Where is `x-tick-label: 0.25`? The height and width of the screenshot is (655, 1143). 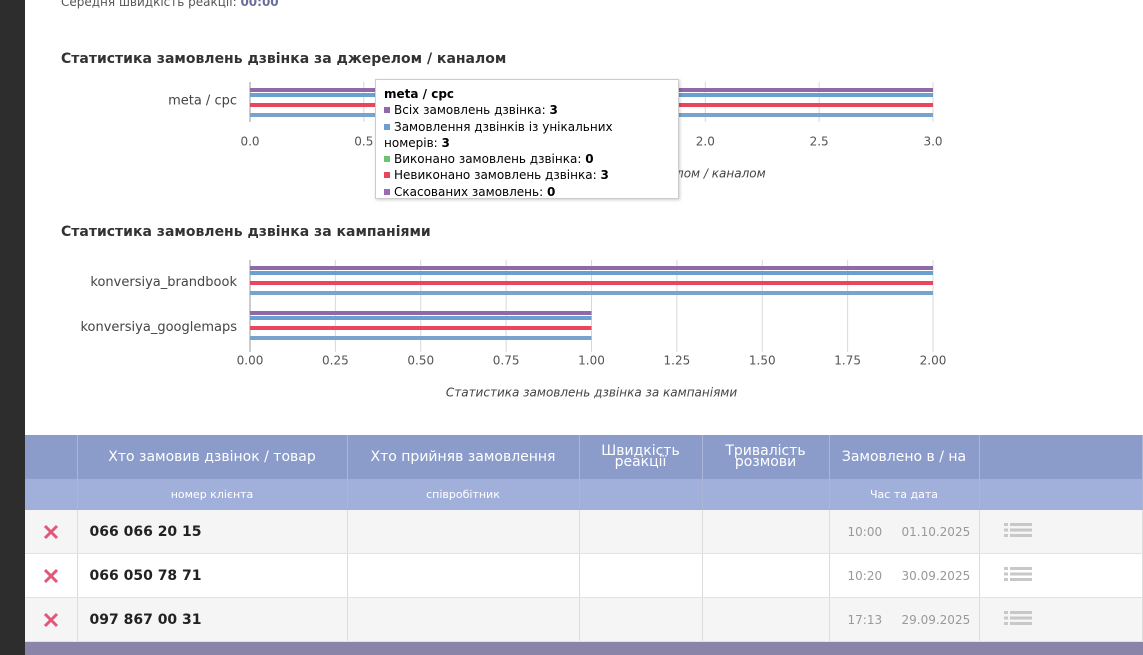 x-tick-label: 0.25 is located at coordinates (335, 361).